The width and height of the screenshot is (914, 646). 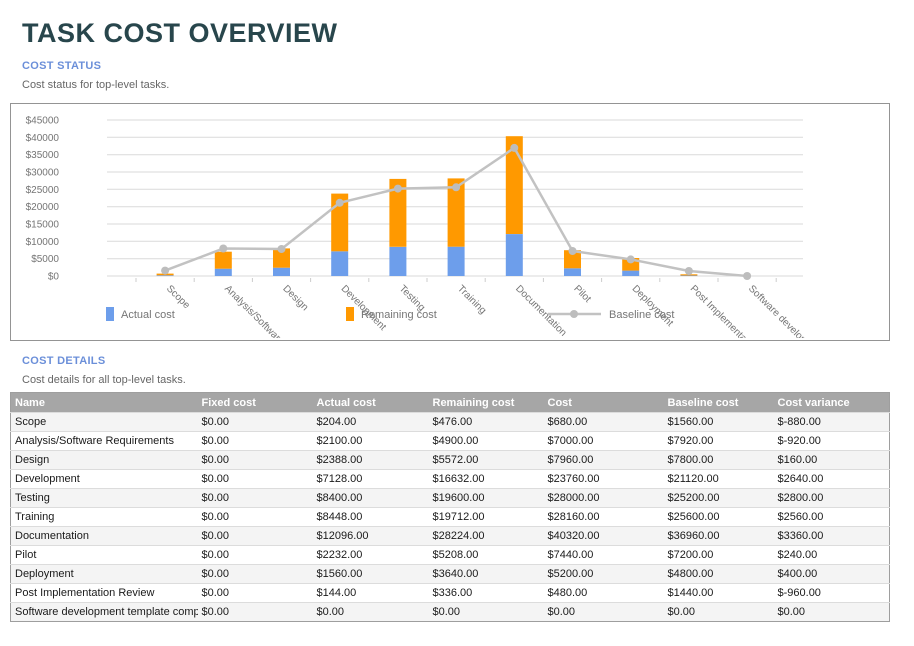 What do you see at coordinates (831, 574) in the screenshot?
I see `cost-value-cell: $400.00` at bounding box center [831, 574].